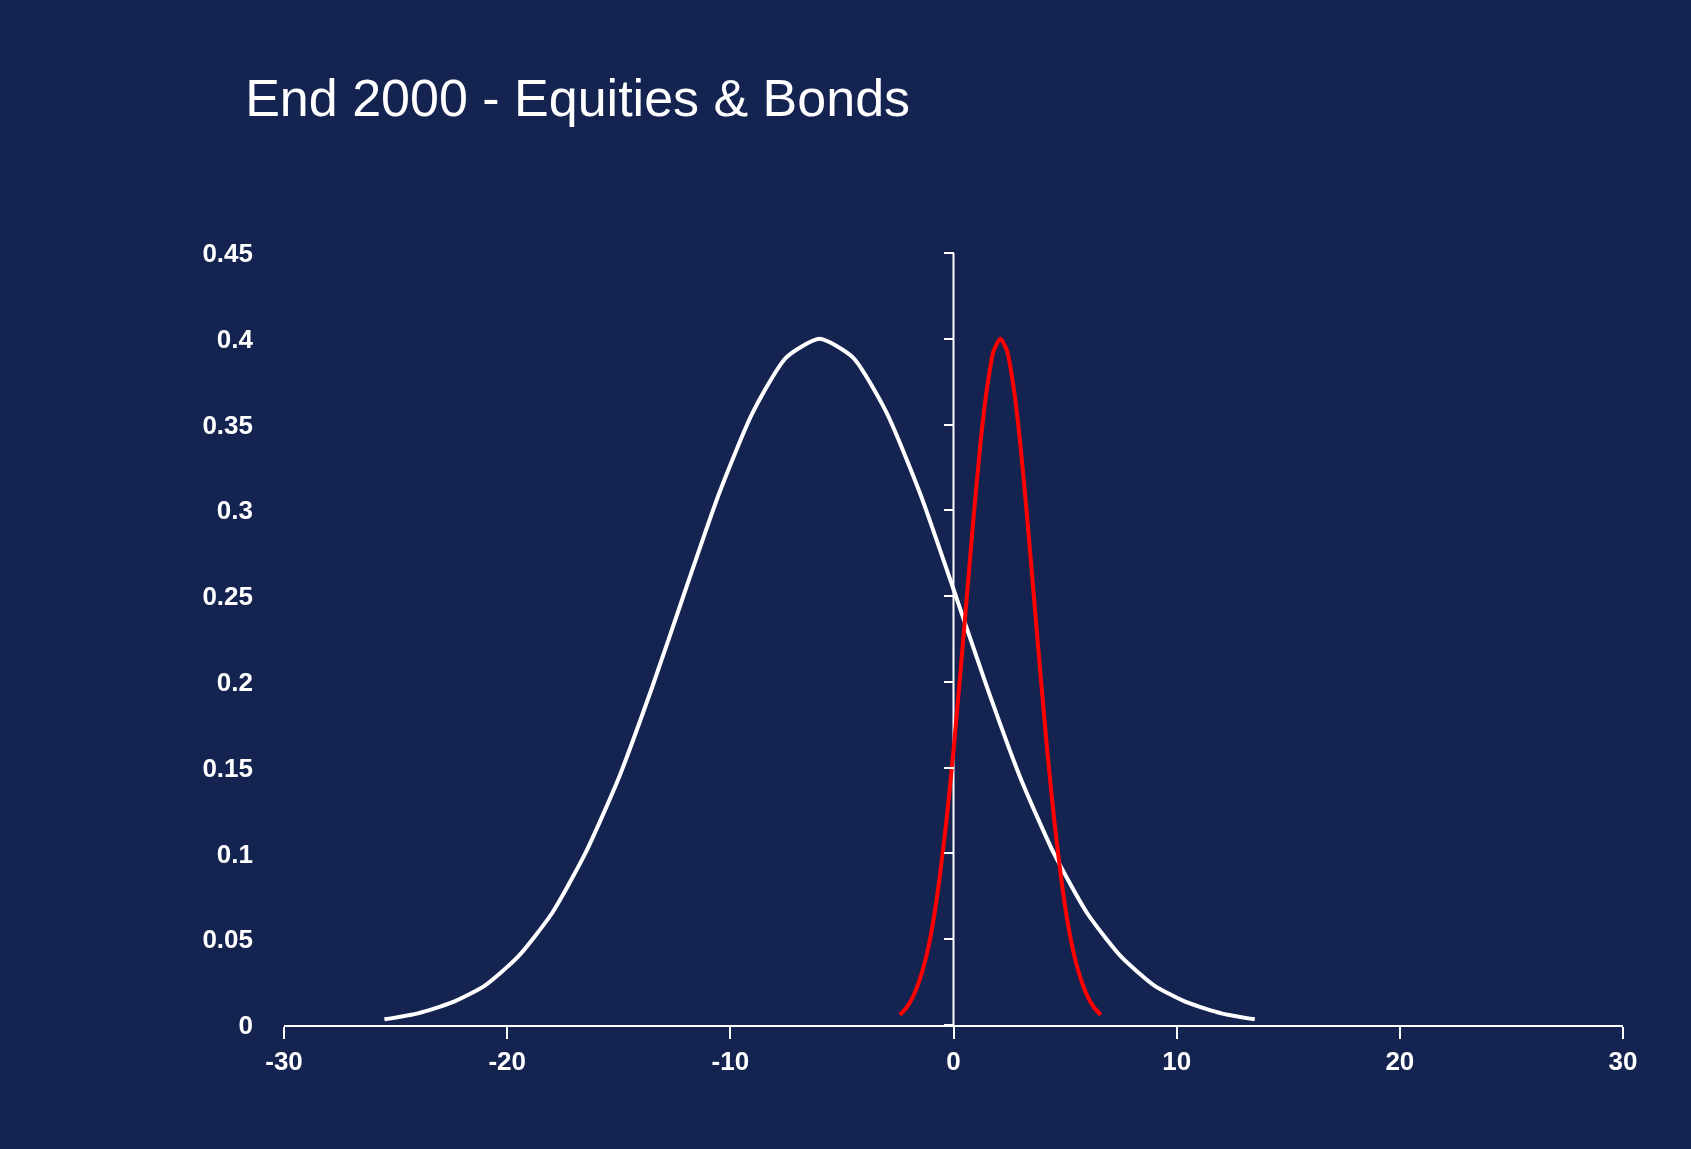 Image resolution: width=1691 pixels, height=1149 pixels. I want to click on y-tick-label: 0.35, so click(227, 424).